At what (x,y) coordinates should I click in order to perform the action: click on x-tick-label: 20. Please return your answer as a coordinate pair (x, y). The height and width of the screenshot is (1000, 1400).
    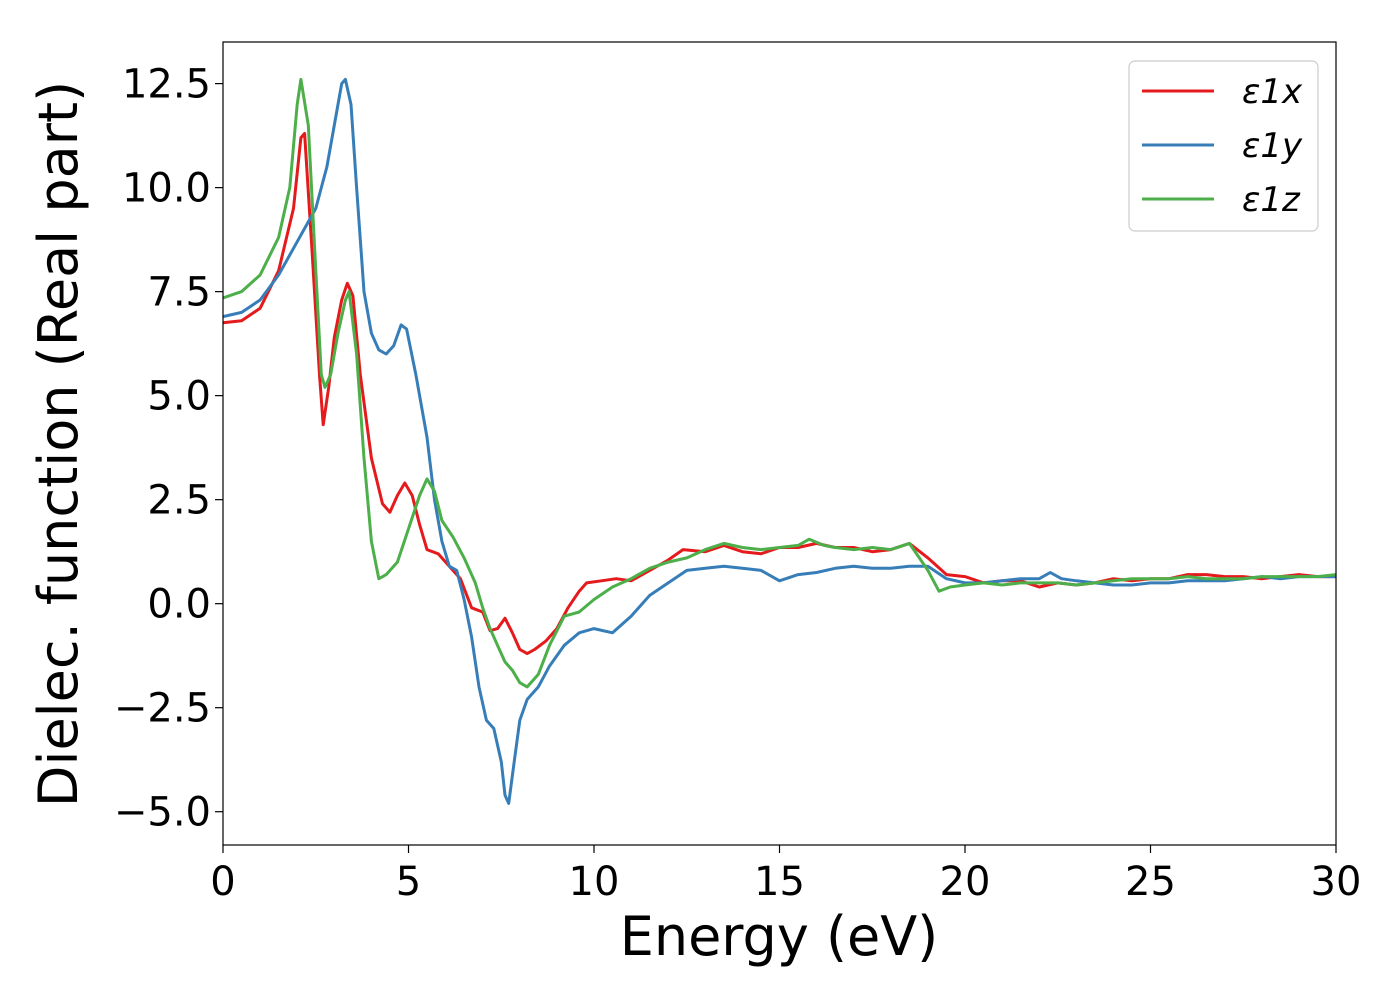
    Looking at the image, I should click on (965, 882).